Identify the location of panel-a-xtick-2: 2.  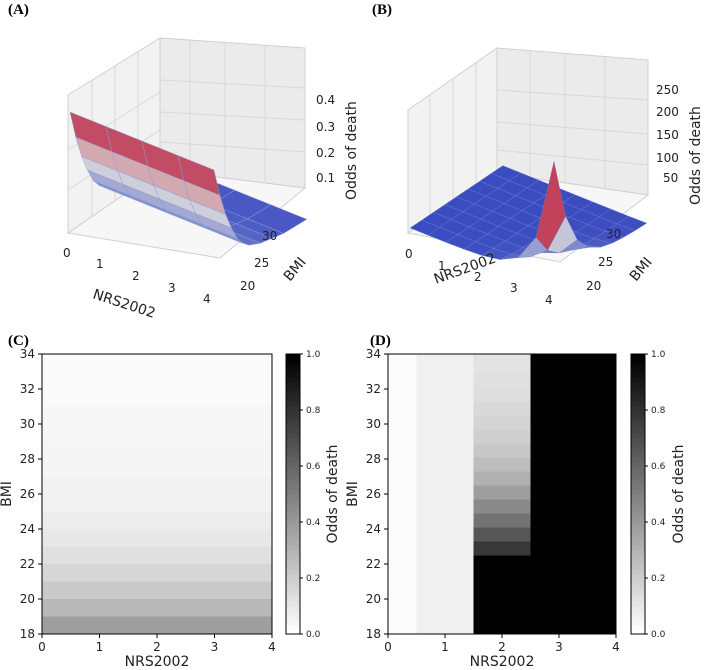
(136, 276).